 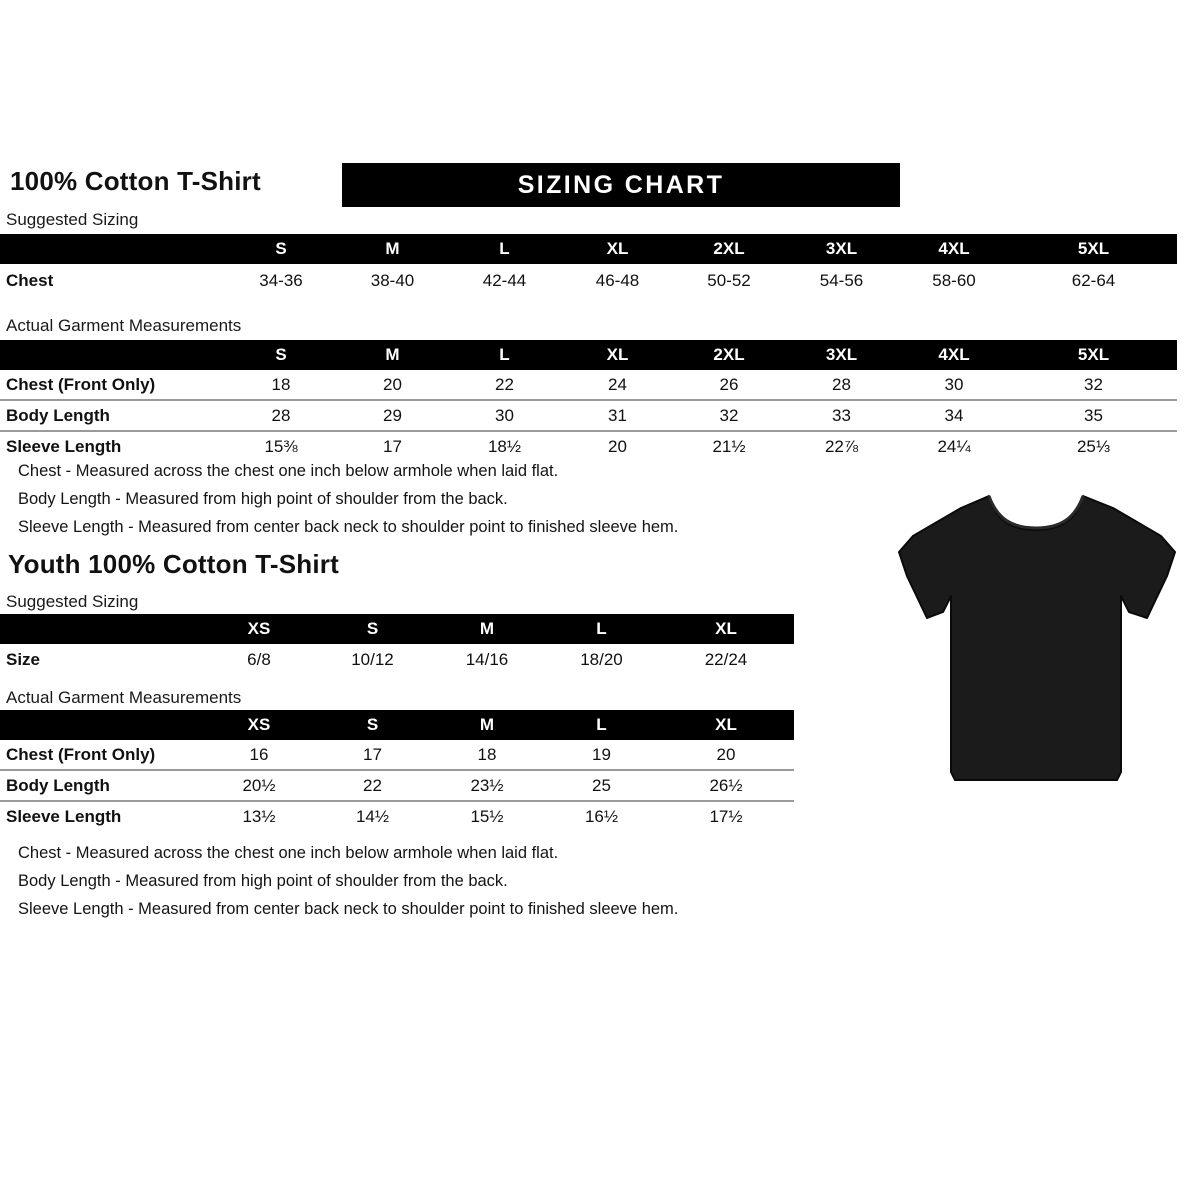 What do you see at coordinates (135, 181) in the screenshot?
I see `adult-section-title: 100% Cotton T-Shirt` at bounding box center [135, 181].